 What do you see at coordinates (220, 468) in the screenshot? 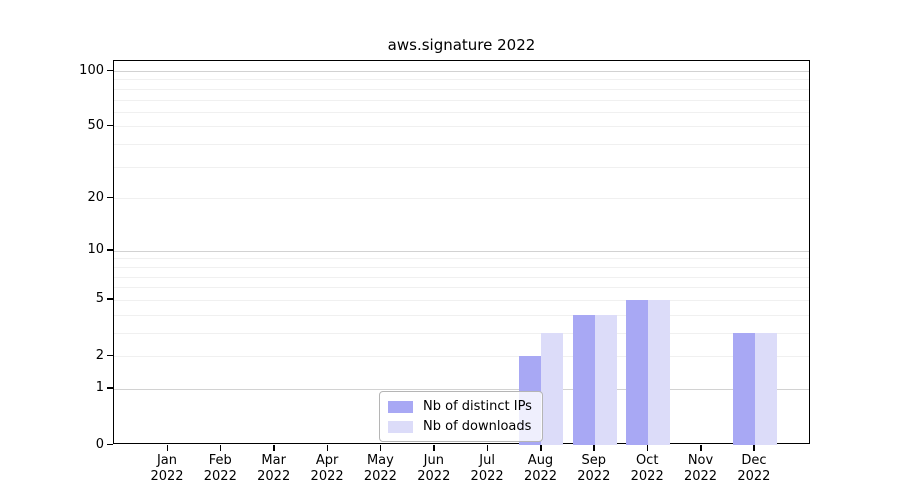
I see `x-tick-label: Feb 2022` at bounding box center [220, 468].